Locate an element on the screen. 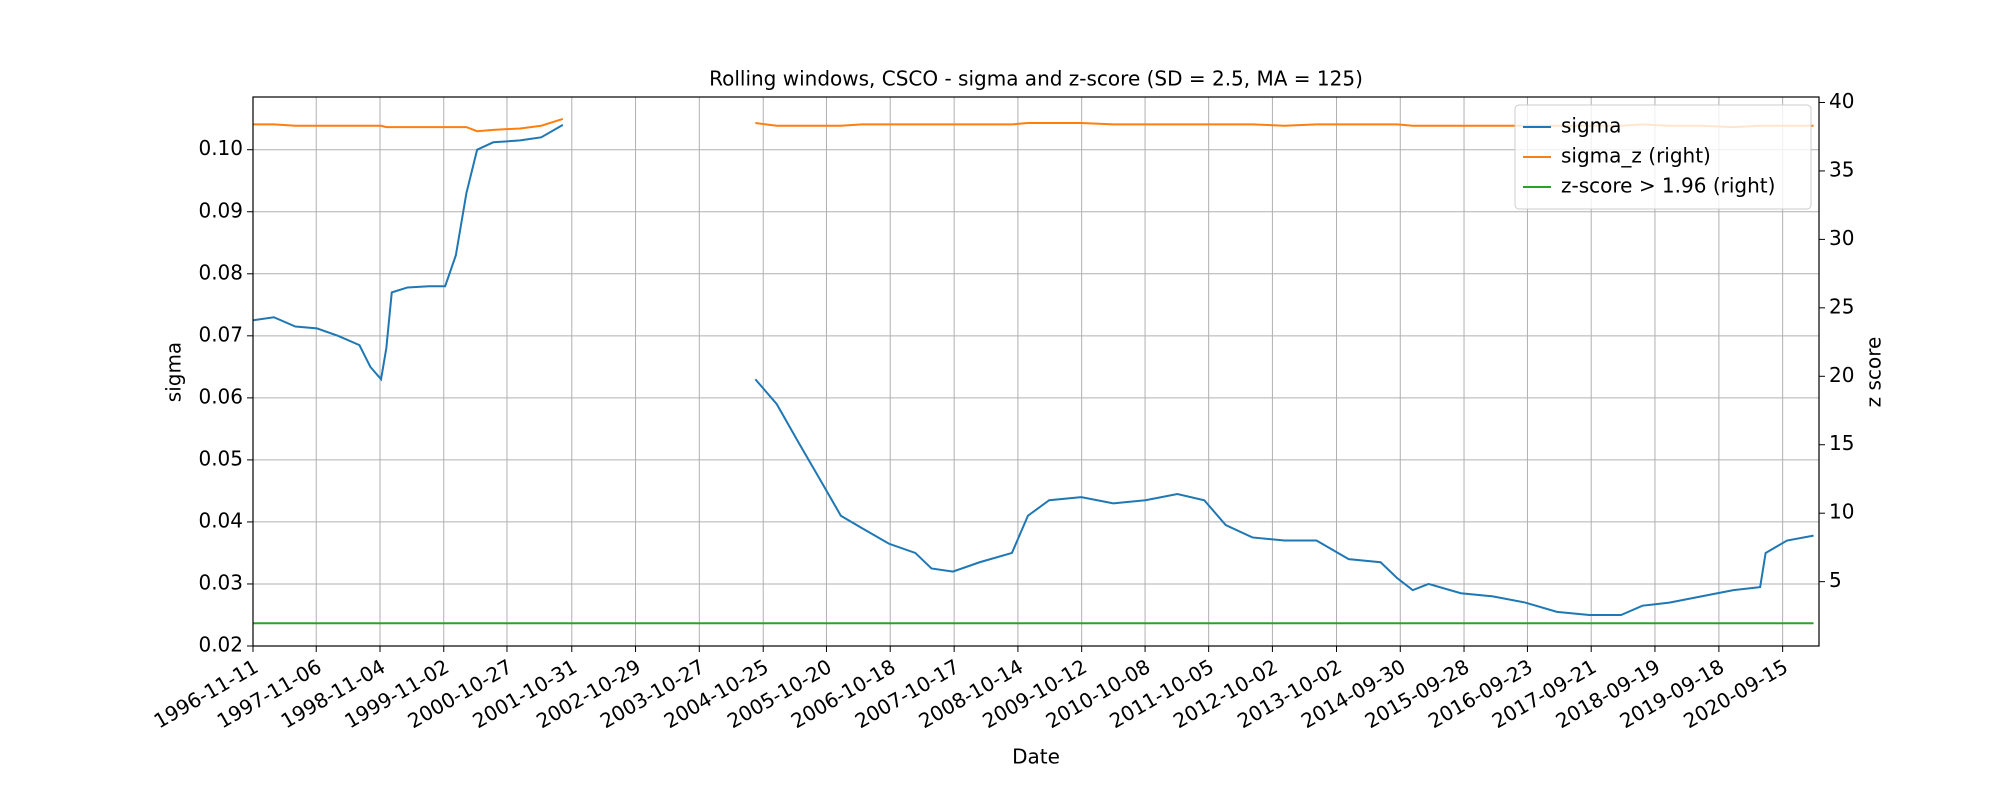  y2-tick-label: 35 is located at coordinates (1841, 169).